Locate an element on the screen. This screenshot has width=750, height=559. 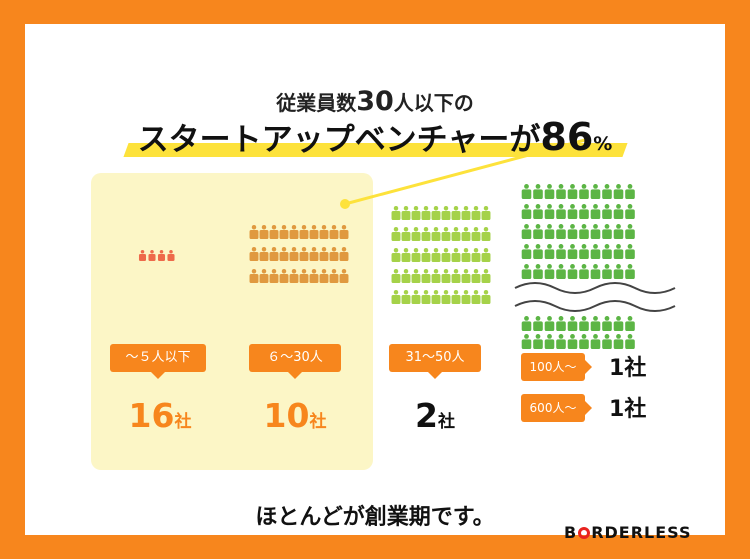
group-label-tag-4: 600人～ is located at coordinates (556, 408).